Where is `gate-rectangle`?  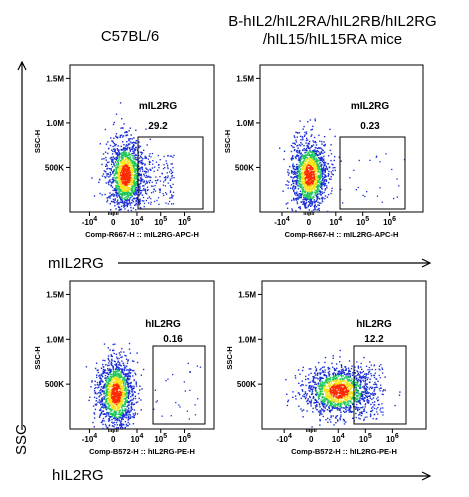
gate-rectangle is located at coordinates (372, 173).